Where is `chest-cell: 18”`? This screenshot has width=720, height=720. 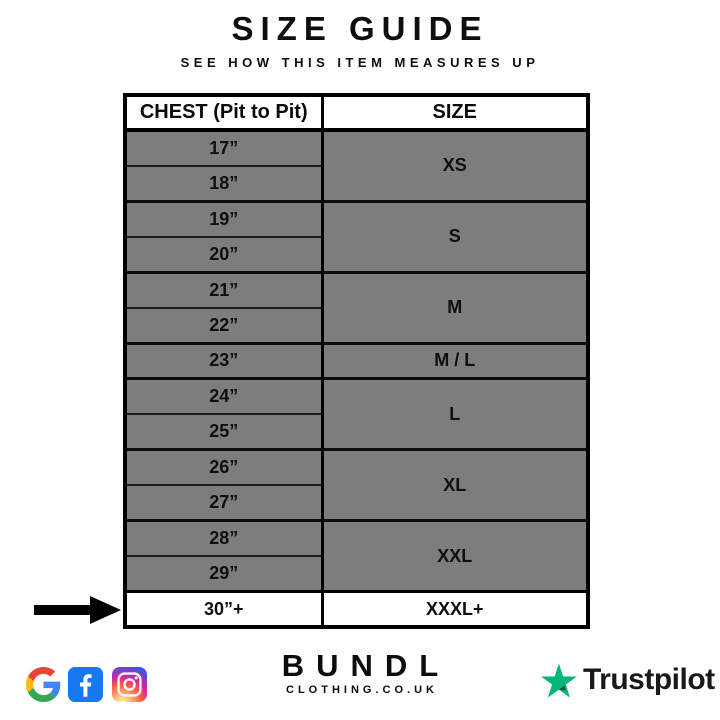
chest-cell: 18” is located at coordinates (224, 182).